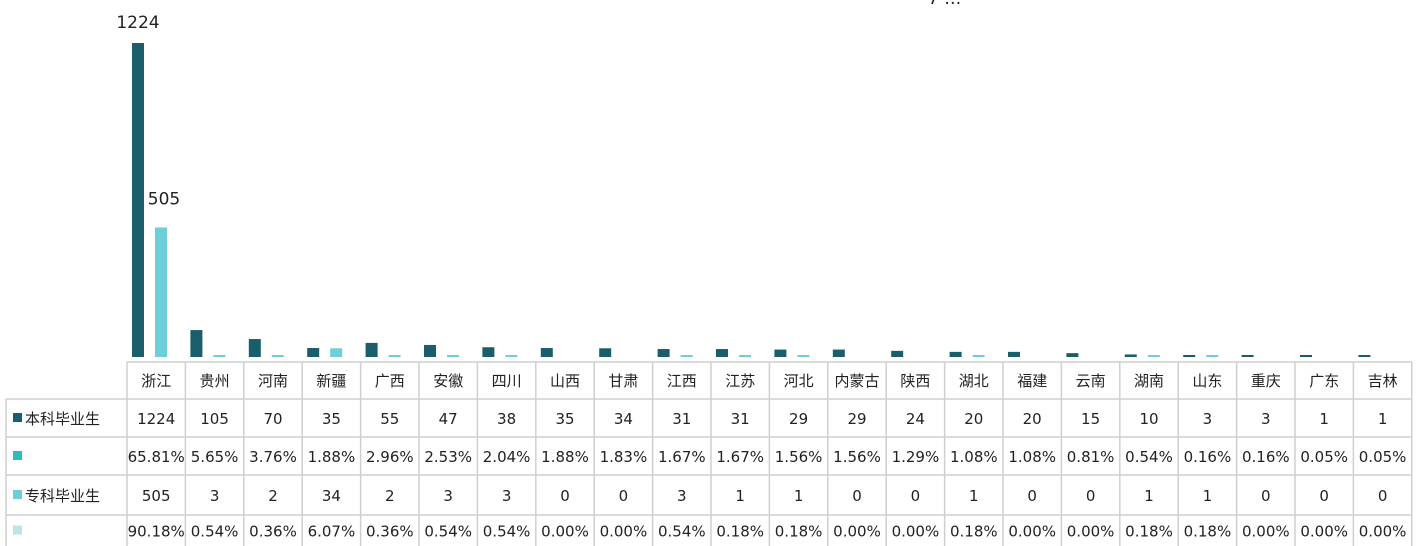  Describe the element at coordinates (1149, 496) in the screenshot. I see `table-cell-zhuanke-17: 1` at that location.